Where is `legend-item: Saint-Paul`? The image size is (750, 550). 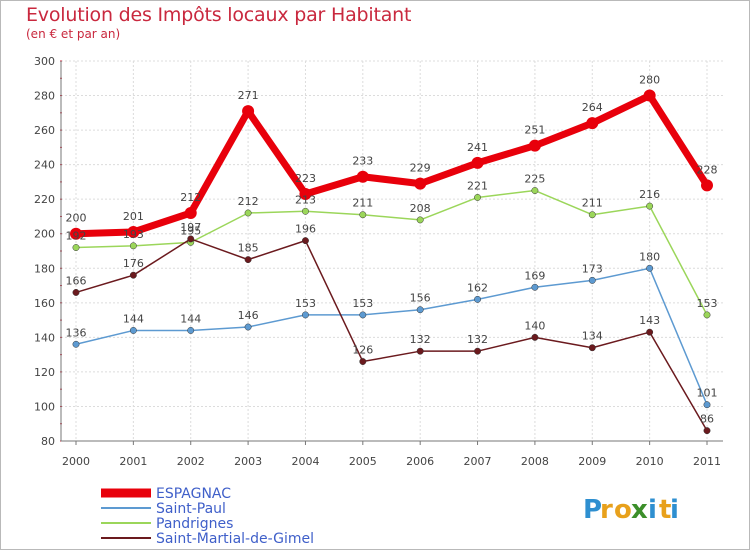
legend-item: Saint-Paul is located at coordinates (163, 509).